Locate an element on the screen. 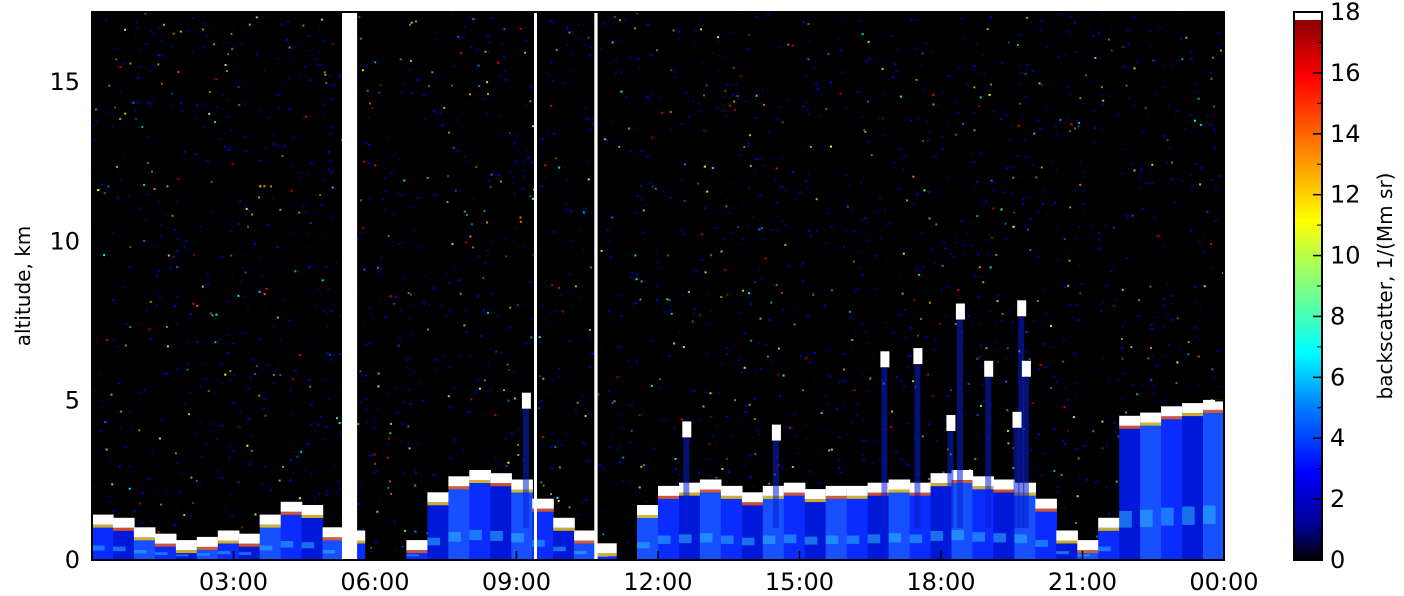  colorbar-tick-label: 14 is located at coordinates (1345, 134).